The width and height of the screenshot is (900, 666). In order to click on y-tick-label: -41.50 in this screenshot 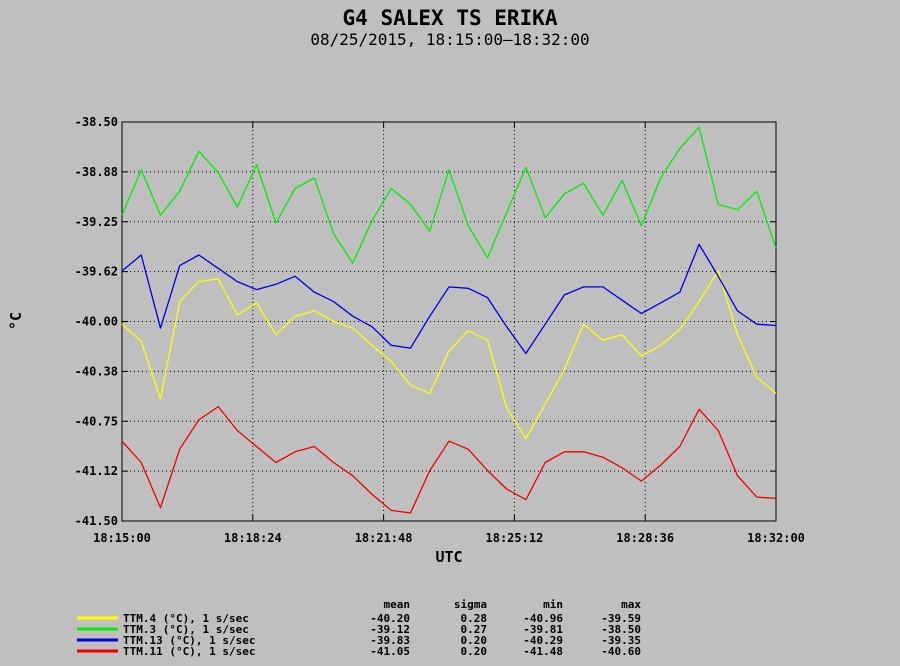, I will do `click(96, 521)`.